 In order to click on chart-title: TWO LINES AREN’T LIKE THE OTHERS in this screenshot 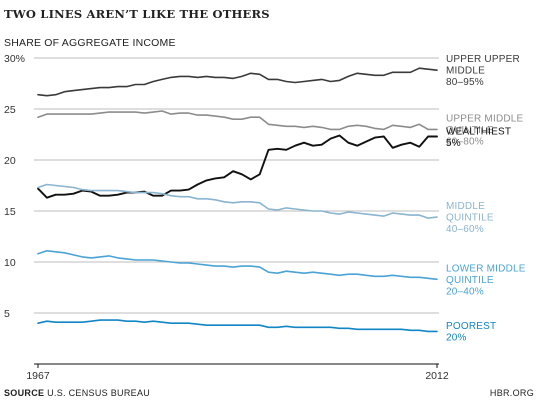, I will do `click(137, 14)`.